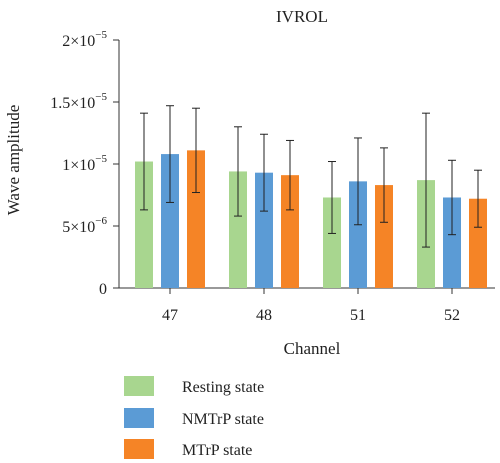 Image resolution: width=500 pixels, height=463 pixels. I want to click on y-tick-label: 1×10⁻⁵, so click(84, 163).